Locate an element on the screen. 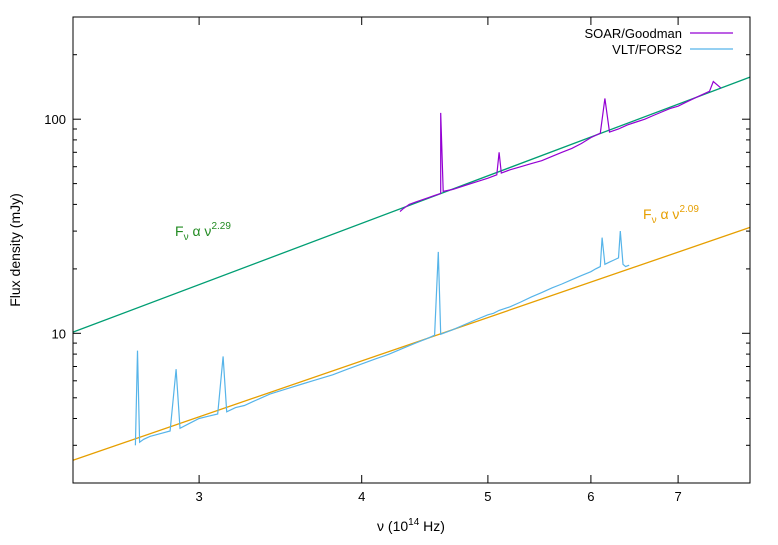  x-axis-label: ν (1014 Hz) is located at coordinates (411, 525).